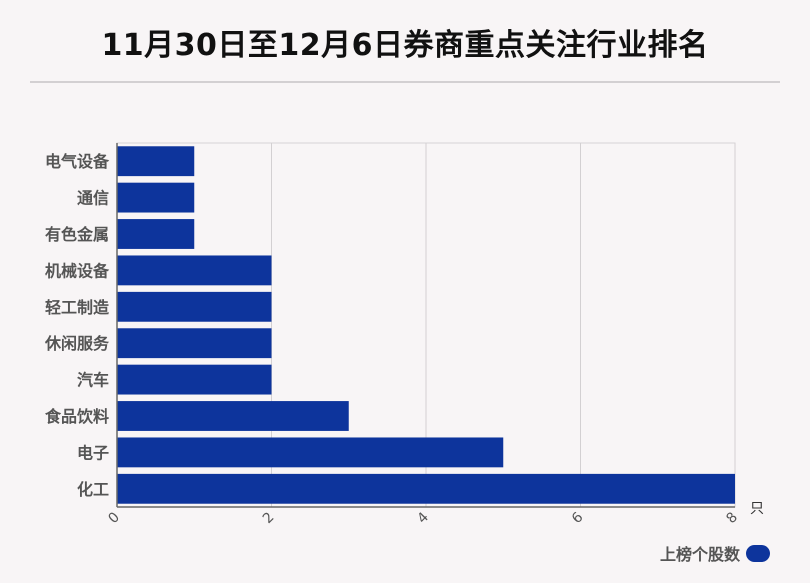  What do you see at coordinates (578, 518) in the screenshot?
I see `x-tick-label: 6` at bounding box center [578, 518].